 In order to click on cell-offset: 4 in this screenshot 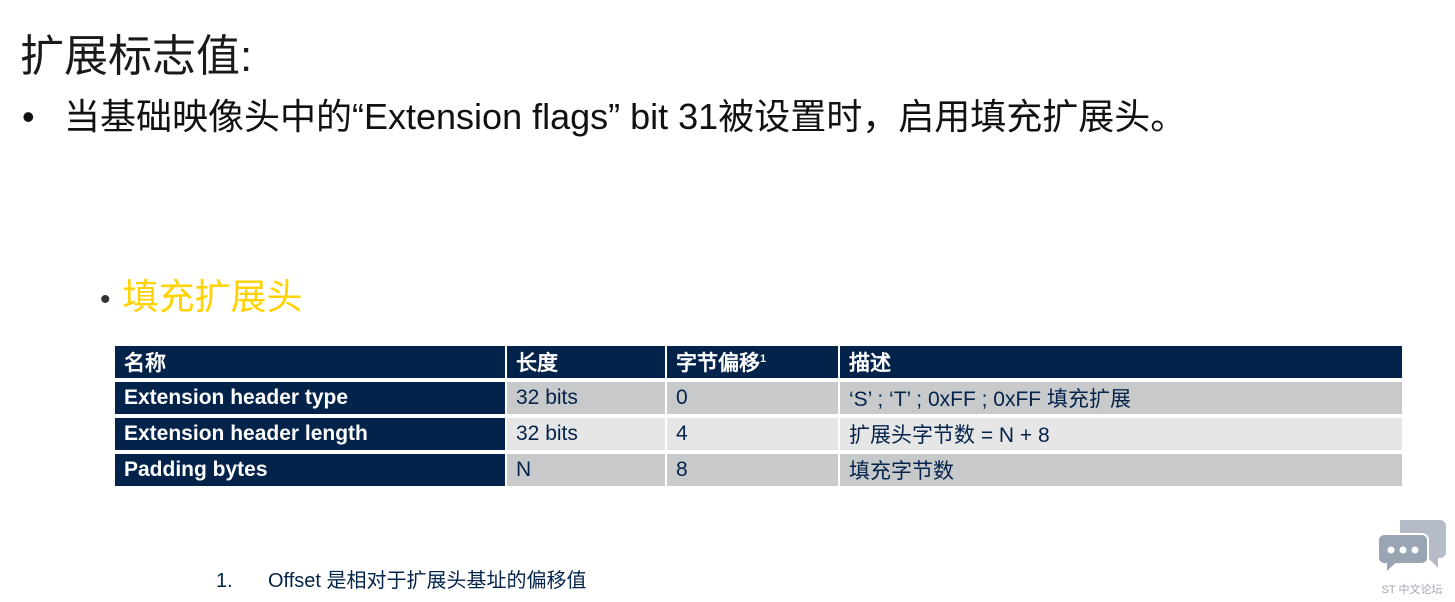, I will do `click(752, 434)`.